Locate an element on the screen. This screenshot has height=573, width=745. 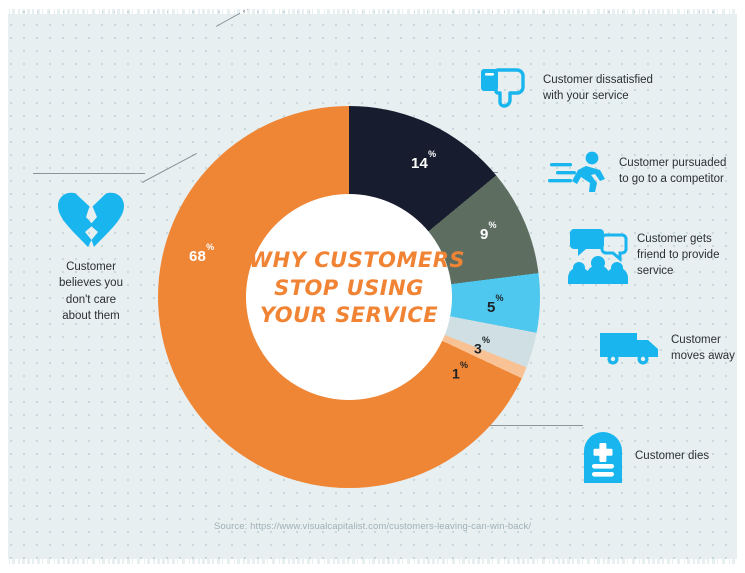
legend-item-competitor: Customer pursuaded to go to a competitor is located at coordinates (637, 172).